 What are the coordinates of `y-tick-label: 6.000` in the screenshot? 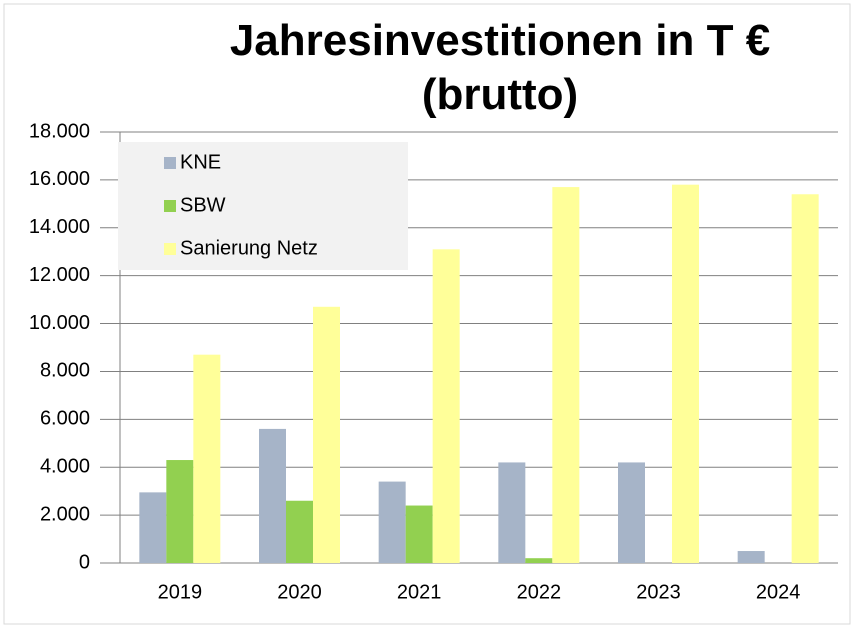 It's located at (65, 419).